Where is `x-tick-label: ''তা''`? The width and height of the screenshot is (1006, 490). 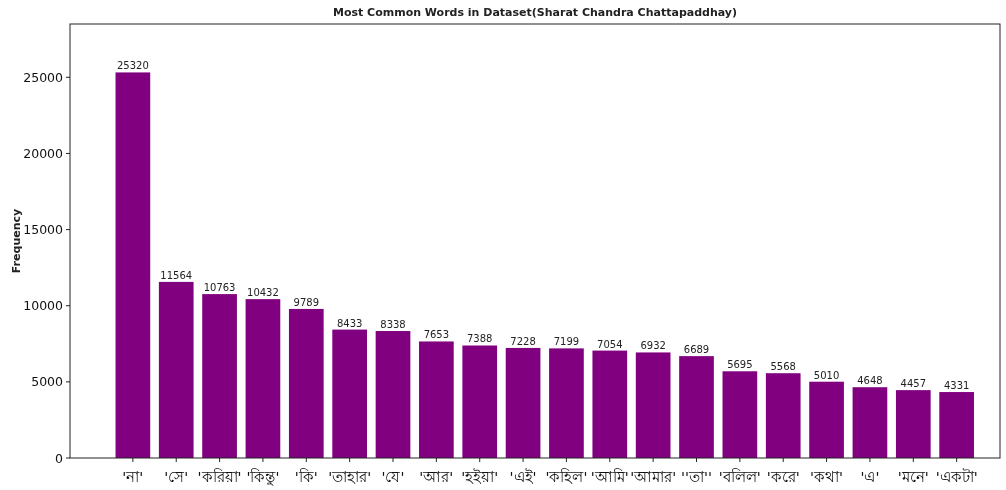 x-tick-label: ''তা'' is located at coordinates (696, 477).